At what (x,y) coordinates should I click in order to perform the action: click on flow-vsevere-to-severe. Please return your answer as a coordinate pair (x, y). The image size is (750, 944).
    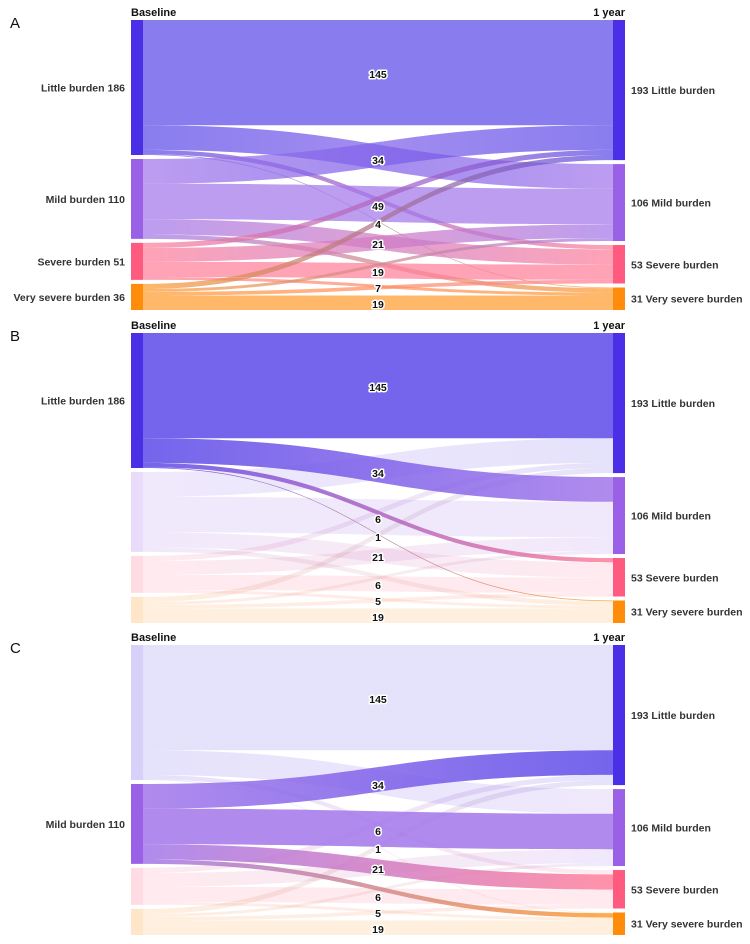
    Looking at the image, I should click on (378, 287).